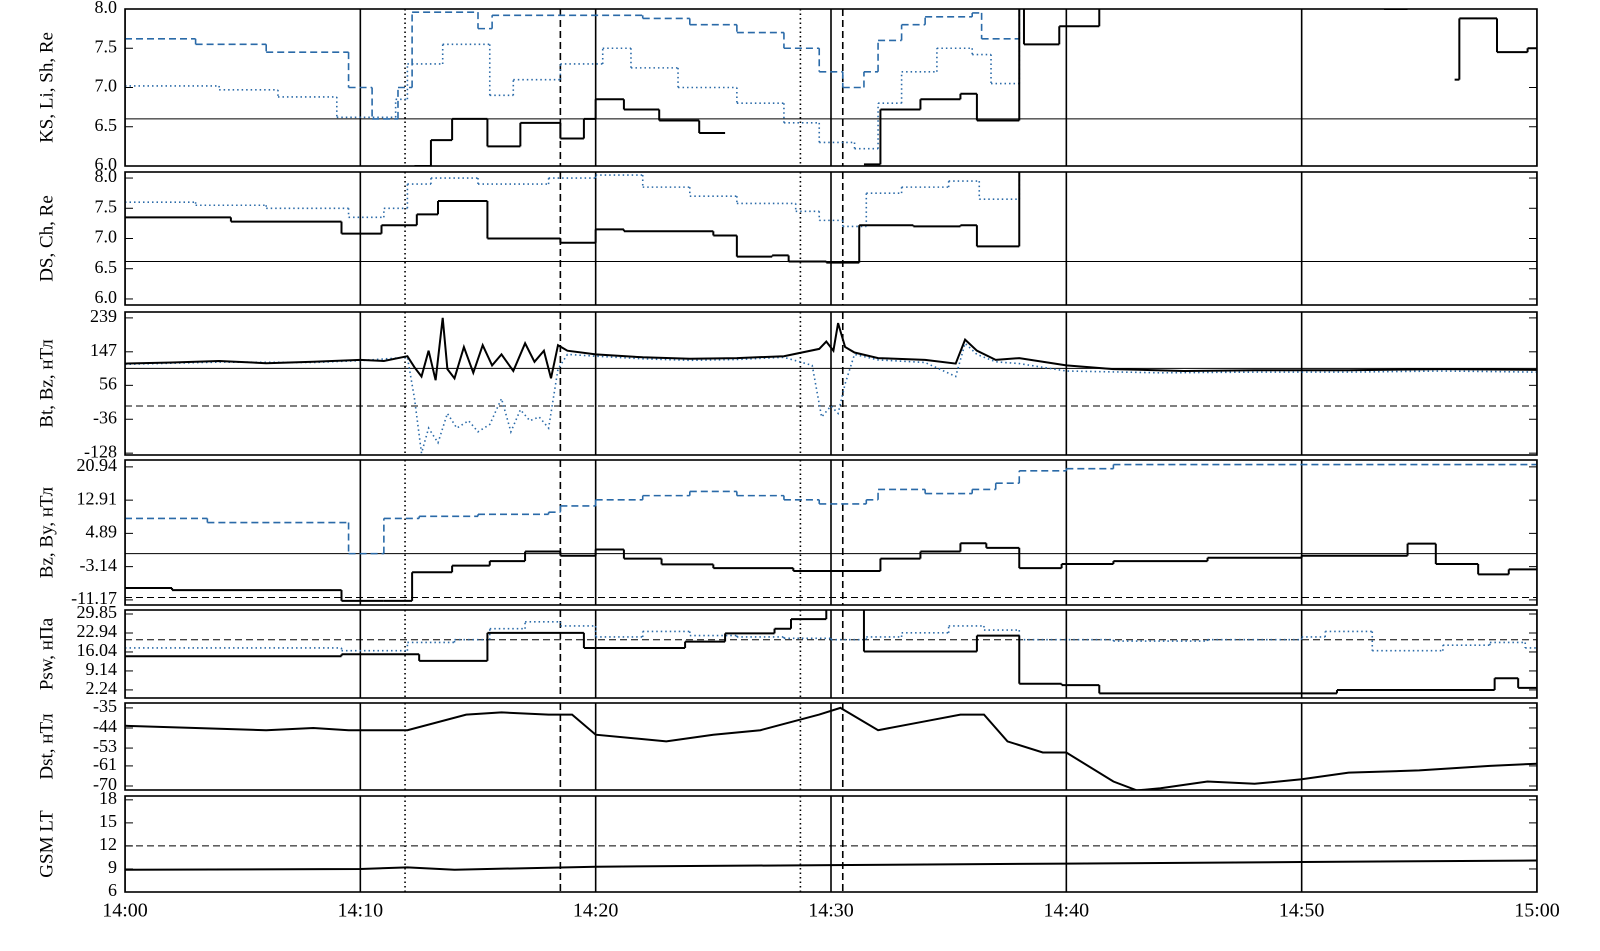 Image resolution: width=1600 pixels, height=951 pixels. What do you see at coordinates (1067, 911) in the screenshot?
I see `x-tick-label: 14:40` at bounding box center [1067, 911].